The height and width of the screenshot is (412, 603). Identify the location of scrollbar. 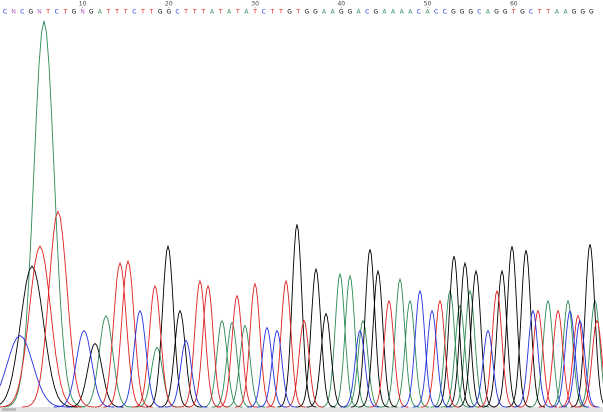
(301, 409).